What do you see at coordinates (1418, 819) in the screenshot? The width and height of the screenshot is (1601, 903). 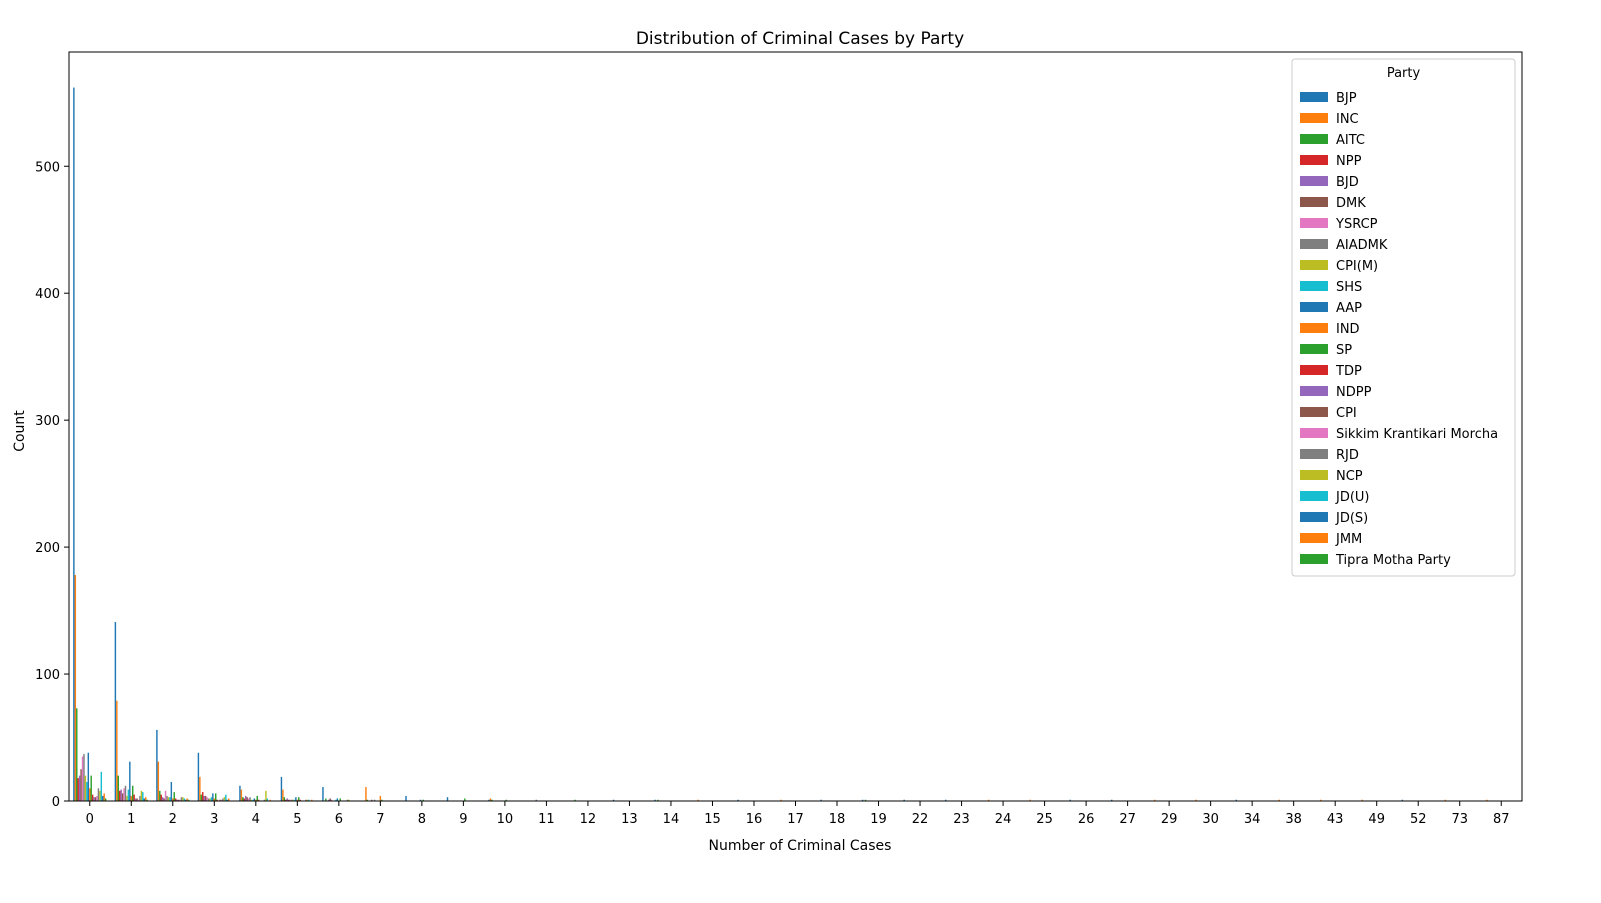 I see `x-tick-label: 52` at bounding box center [1418, 819].